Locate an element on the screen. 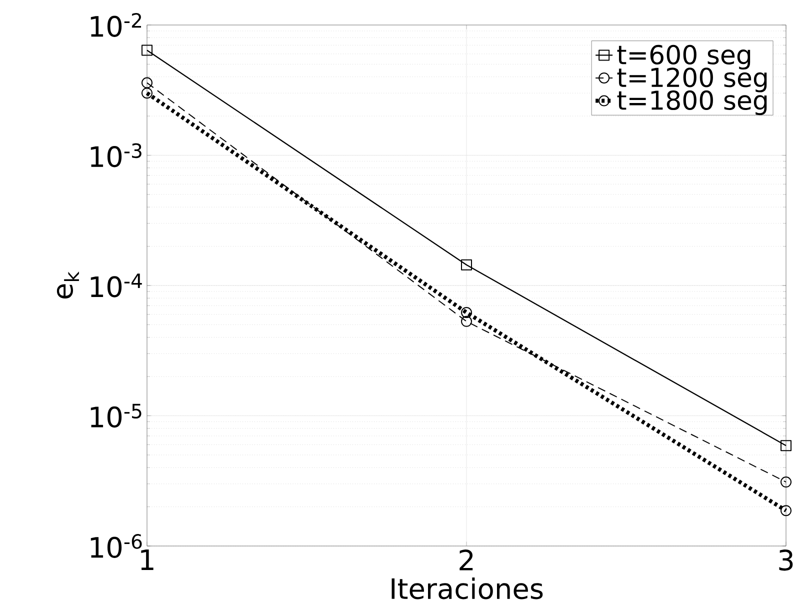 The image size is (794, 611). y-tick-label: 10$^{-4}$ is located at coordinates (116, 286).